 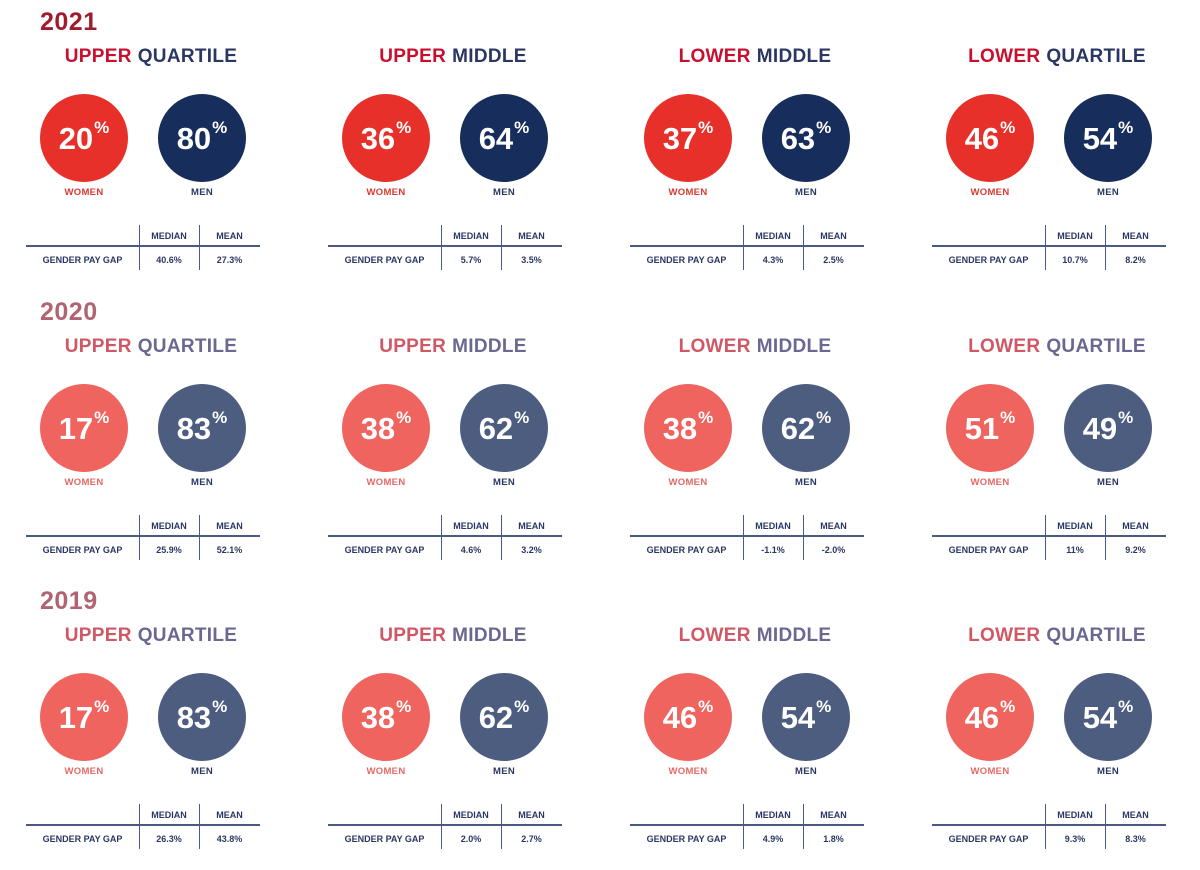 What do you see at coordinates (378, 138) in the screenshot?
I see `women-percentage-value: 36` at bounding box center [378, 138].